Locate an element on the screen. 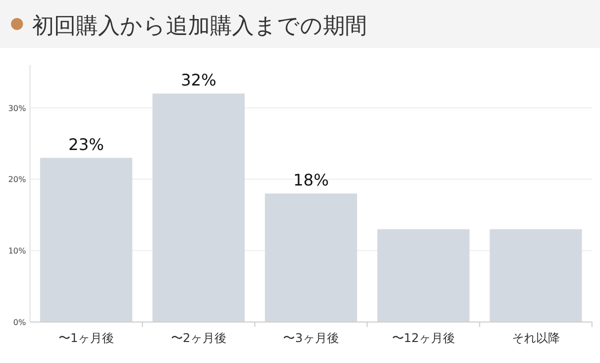  x-tick-label: 〜3ヶ月後 is located at coordinates (311, 338).